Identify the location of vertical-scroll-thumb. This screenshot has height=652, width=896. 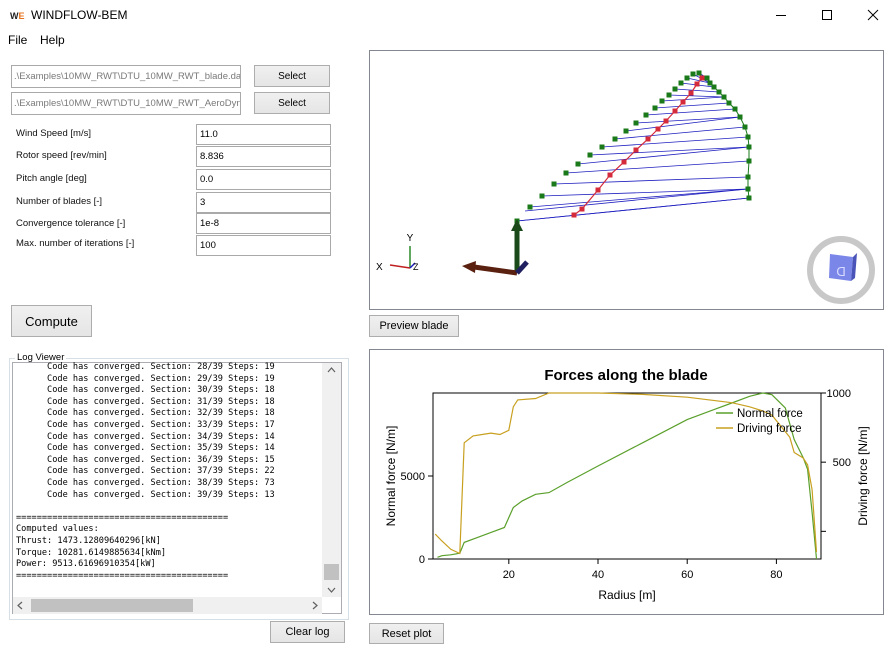
(331, 572).